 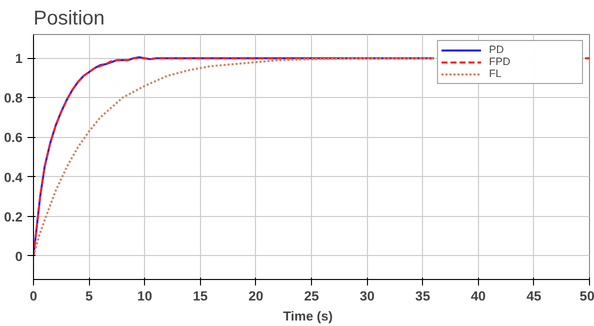 What do you see at coordinates (495, 74) in the screenshot?
I see `legend-label: FL` at bounding box center [495, 74].